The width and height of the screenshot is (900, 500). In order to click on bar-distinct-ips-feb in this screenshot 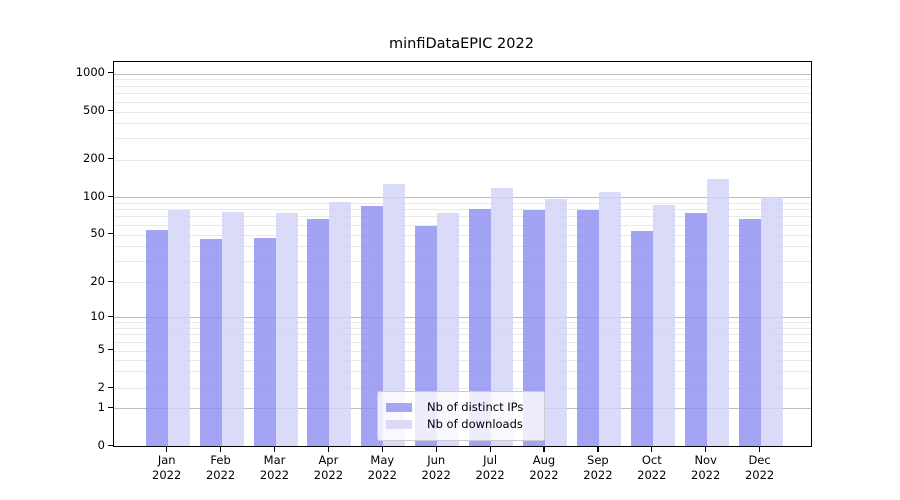, I will do `click(210, 342)`.